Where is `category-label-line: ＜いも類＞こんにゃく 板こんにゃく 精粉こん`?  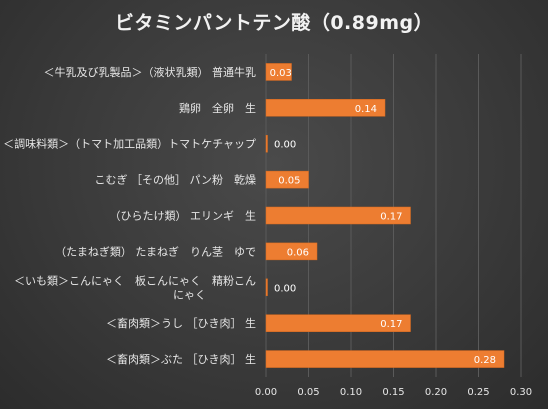 category-label-line: ＜いも類＞こんにゃく 板こんにゃく 精粉こん is located at coordinates (135, 280).